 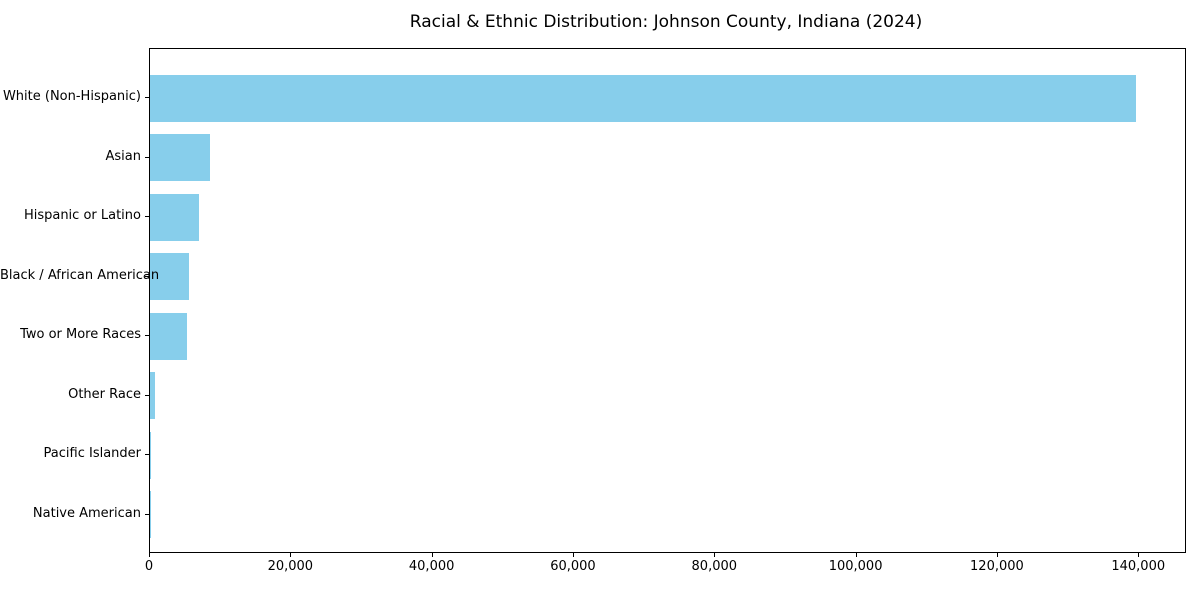 I want to click on x-tick-label: 0, so click(x=149, y=566).